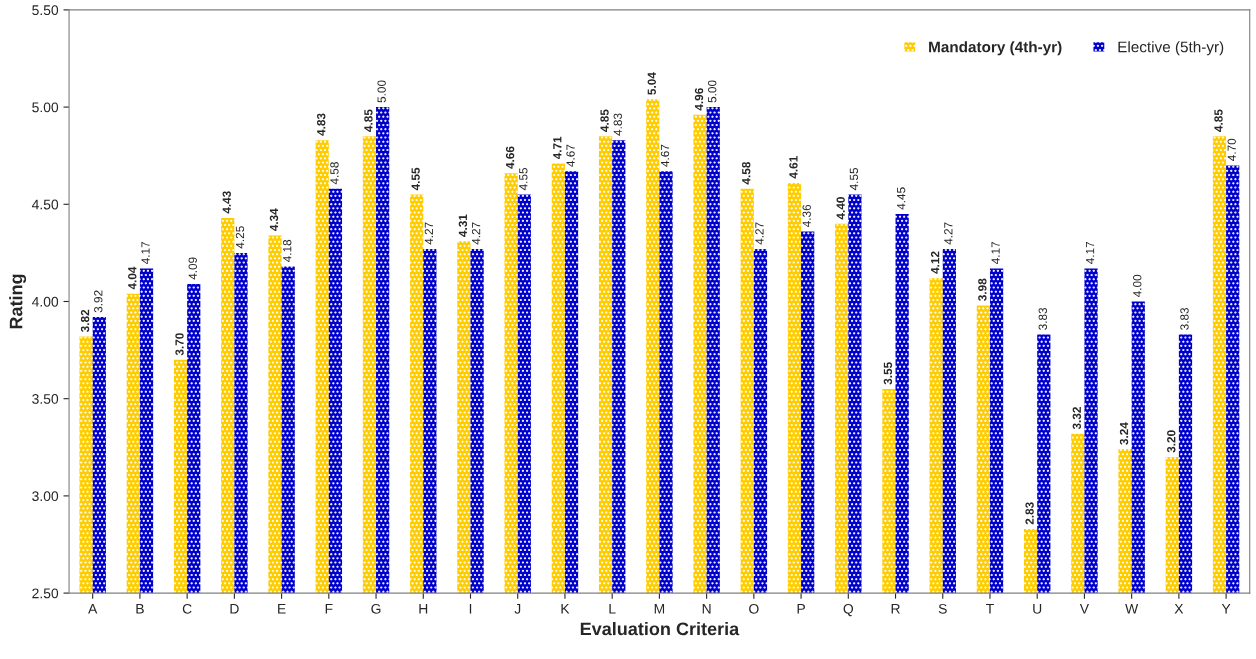 The width and height of the screenshot is (1256, 659). What do you see at coordinates (187, 608) in the screenshot?
I see `x-tick-label: C` at bounding box center [187, 608].